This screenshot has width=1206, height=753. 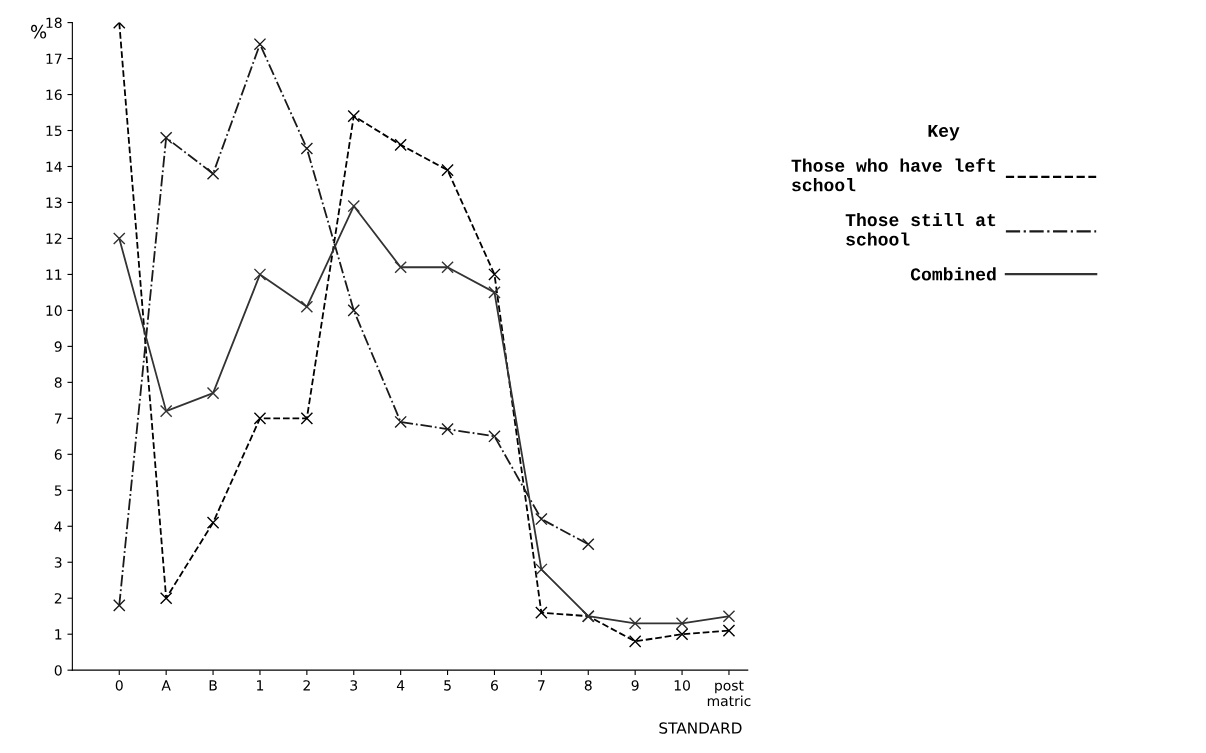 What do you see at coordinates (58, 346) in the screenshot?
I see `y-tick-label: 9` at bounding box center [58, 346].